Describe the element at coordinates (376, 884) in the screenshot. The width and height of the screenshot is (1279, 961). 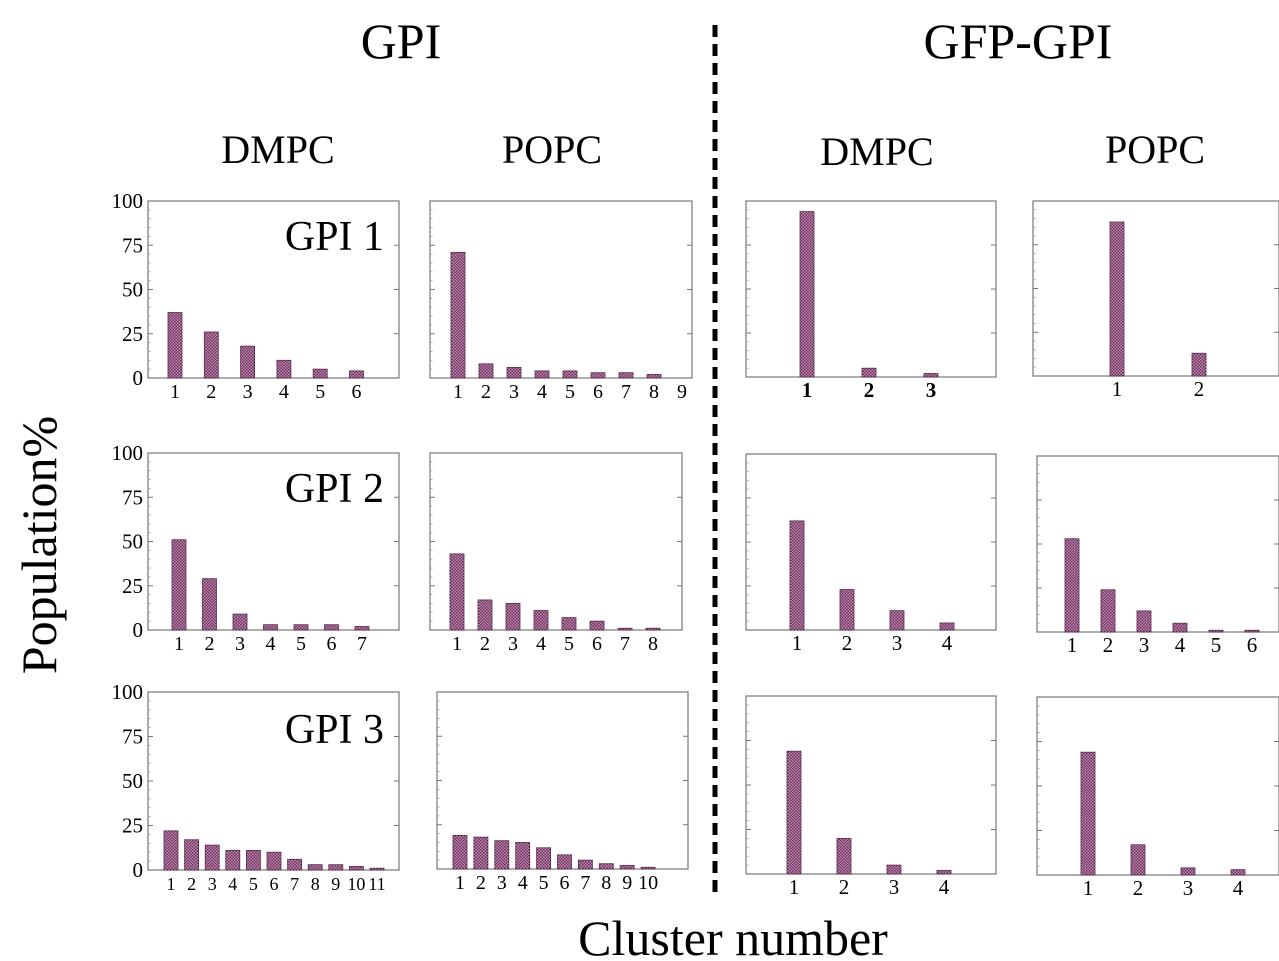
I see `x-tick-label: 11` at that location.